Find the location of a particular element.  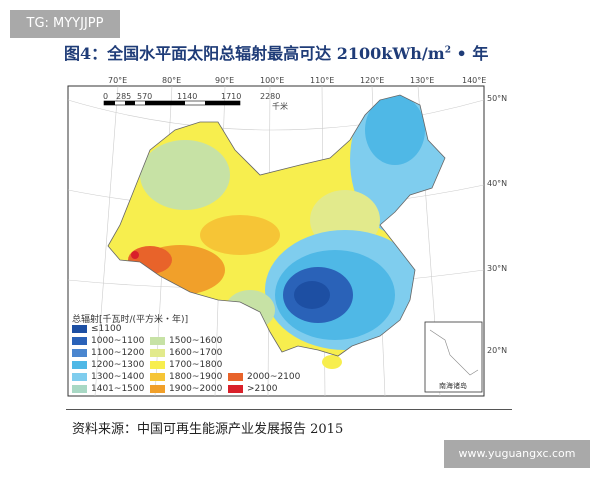

source-note: 资料来源：中国可再生能源产业发展报告 2015 is located at coordinates (208, 429).